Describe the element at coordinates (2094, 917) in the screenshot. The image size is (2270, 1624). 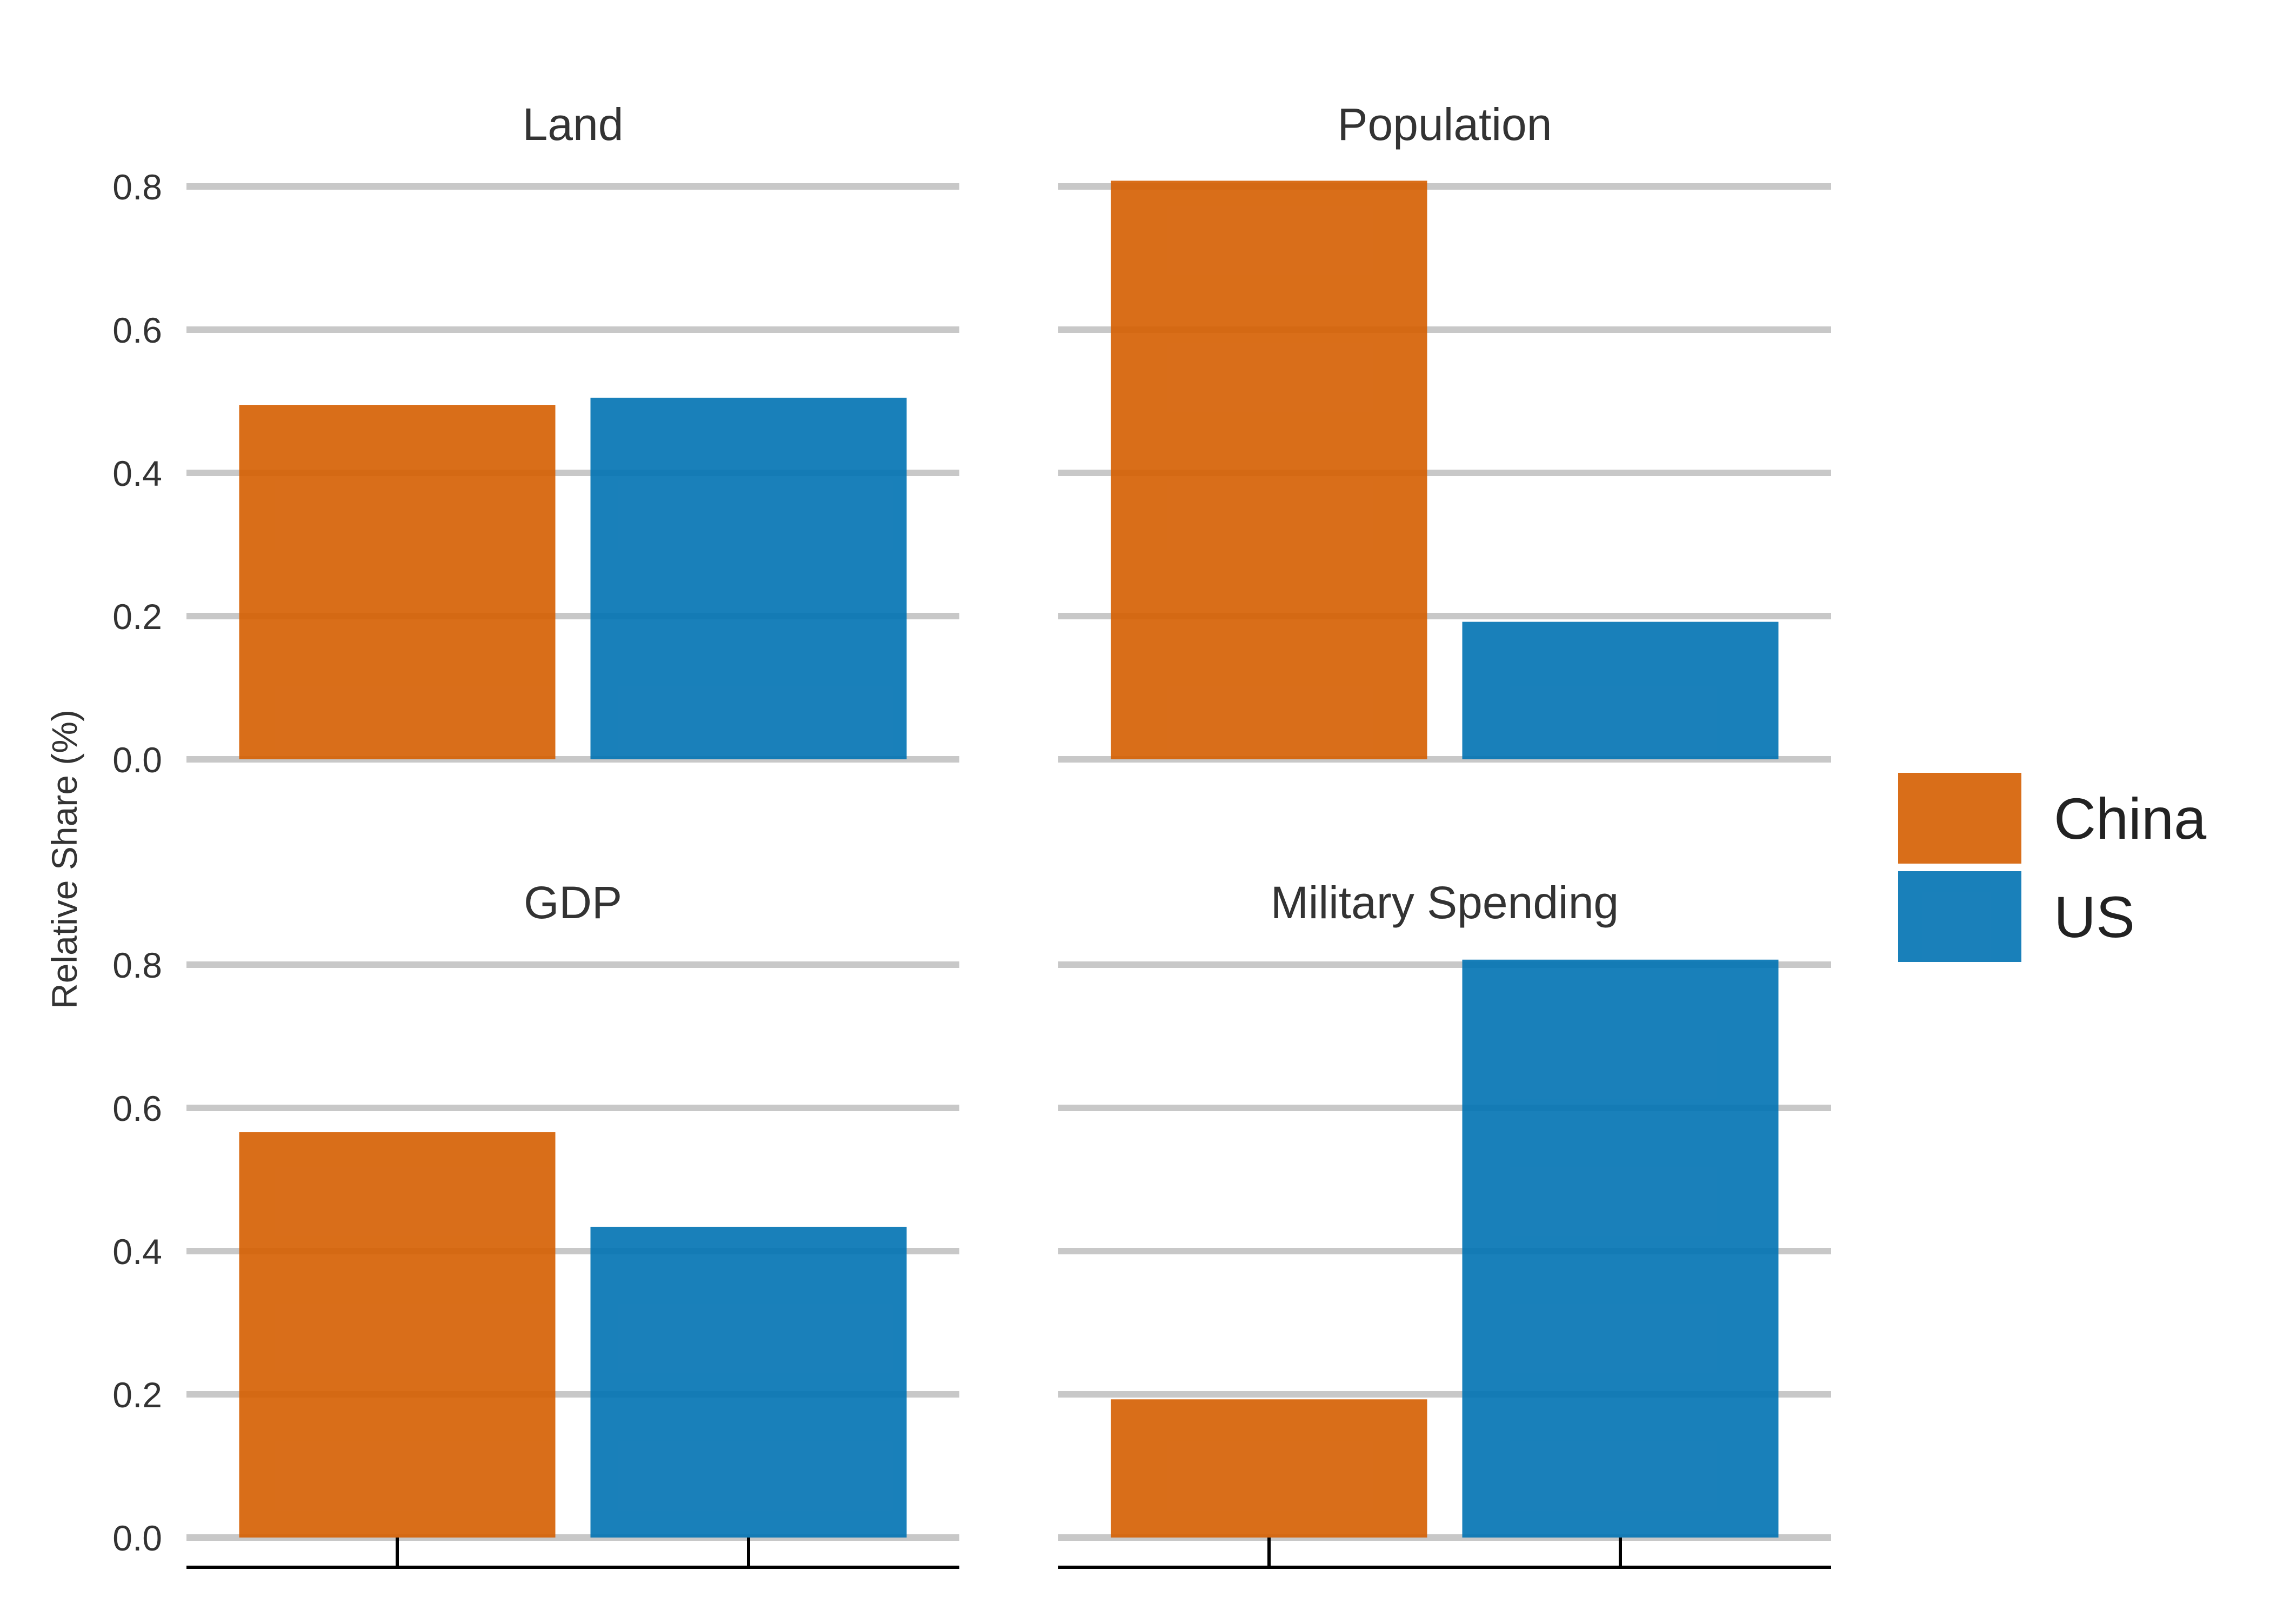
I see `legend-label-us: US` at that location.